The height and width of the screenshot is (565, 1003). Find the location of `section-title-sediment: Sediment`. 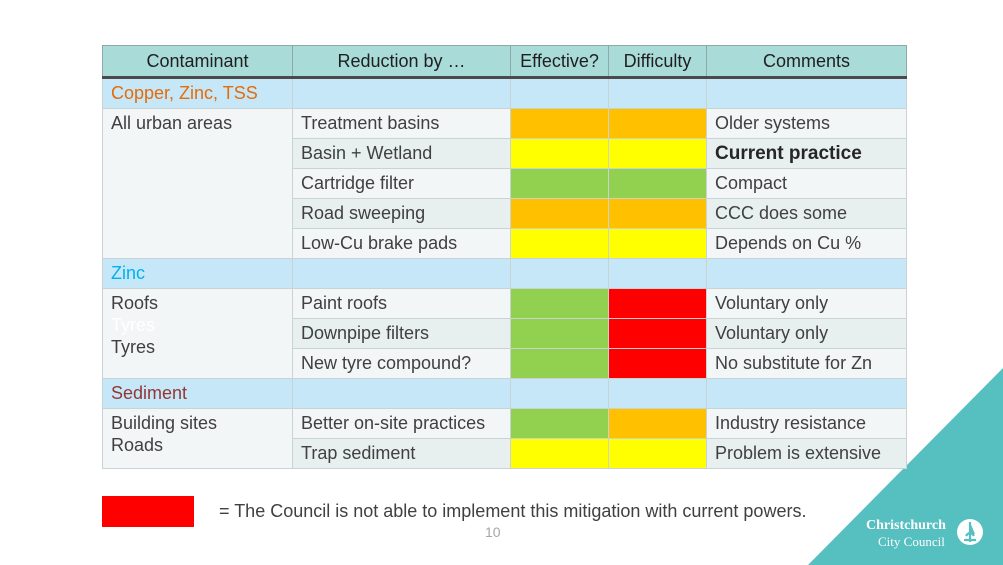

section-title-sediment: Sediment is located at coordinates (197, 393).